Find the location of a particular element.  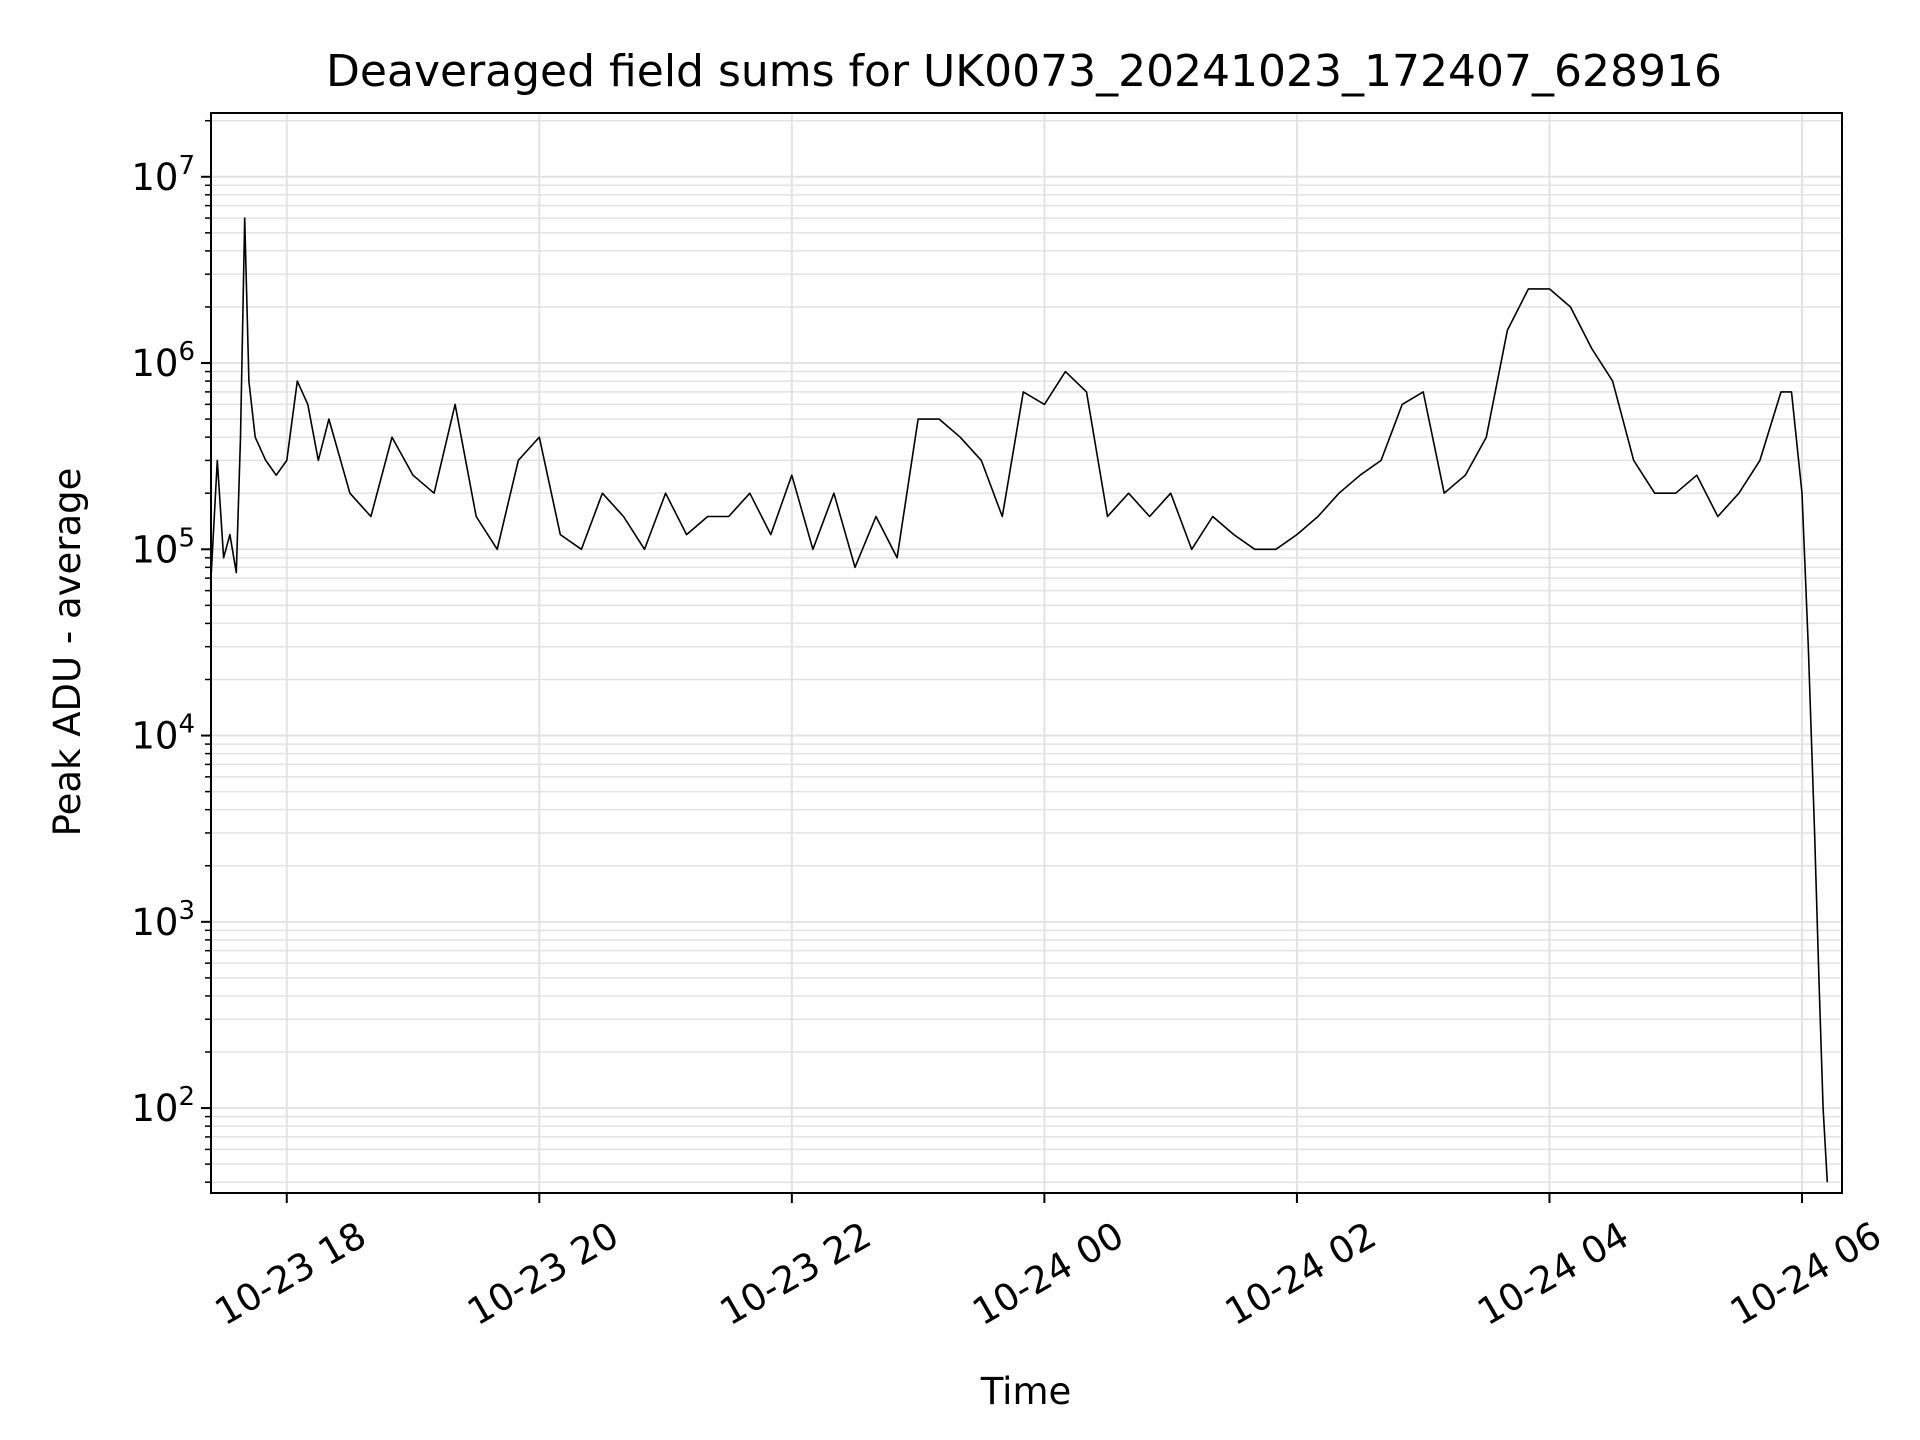

y-tick-label: 102 is located at coordinates (163, 1106).